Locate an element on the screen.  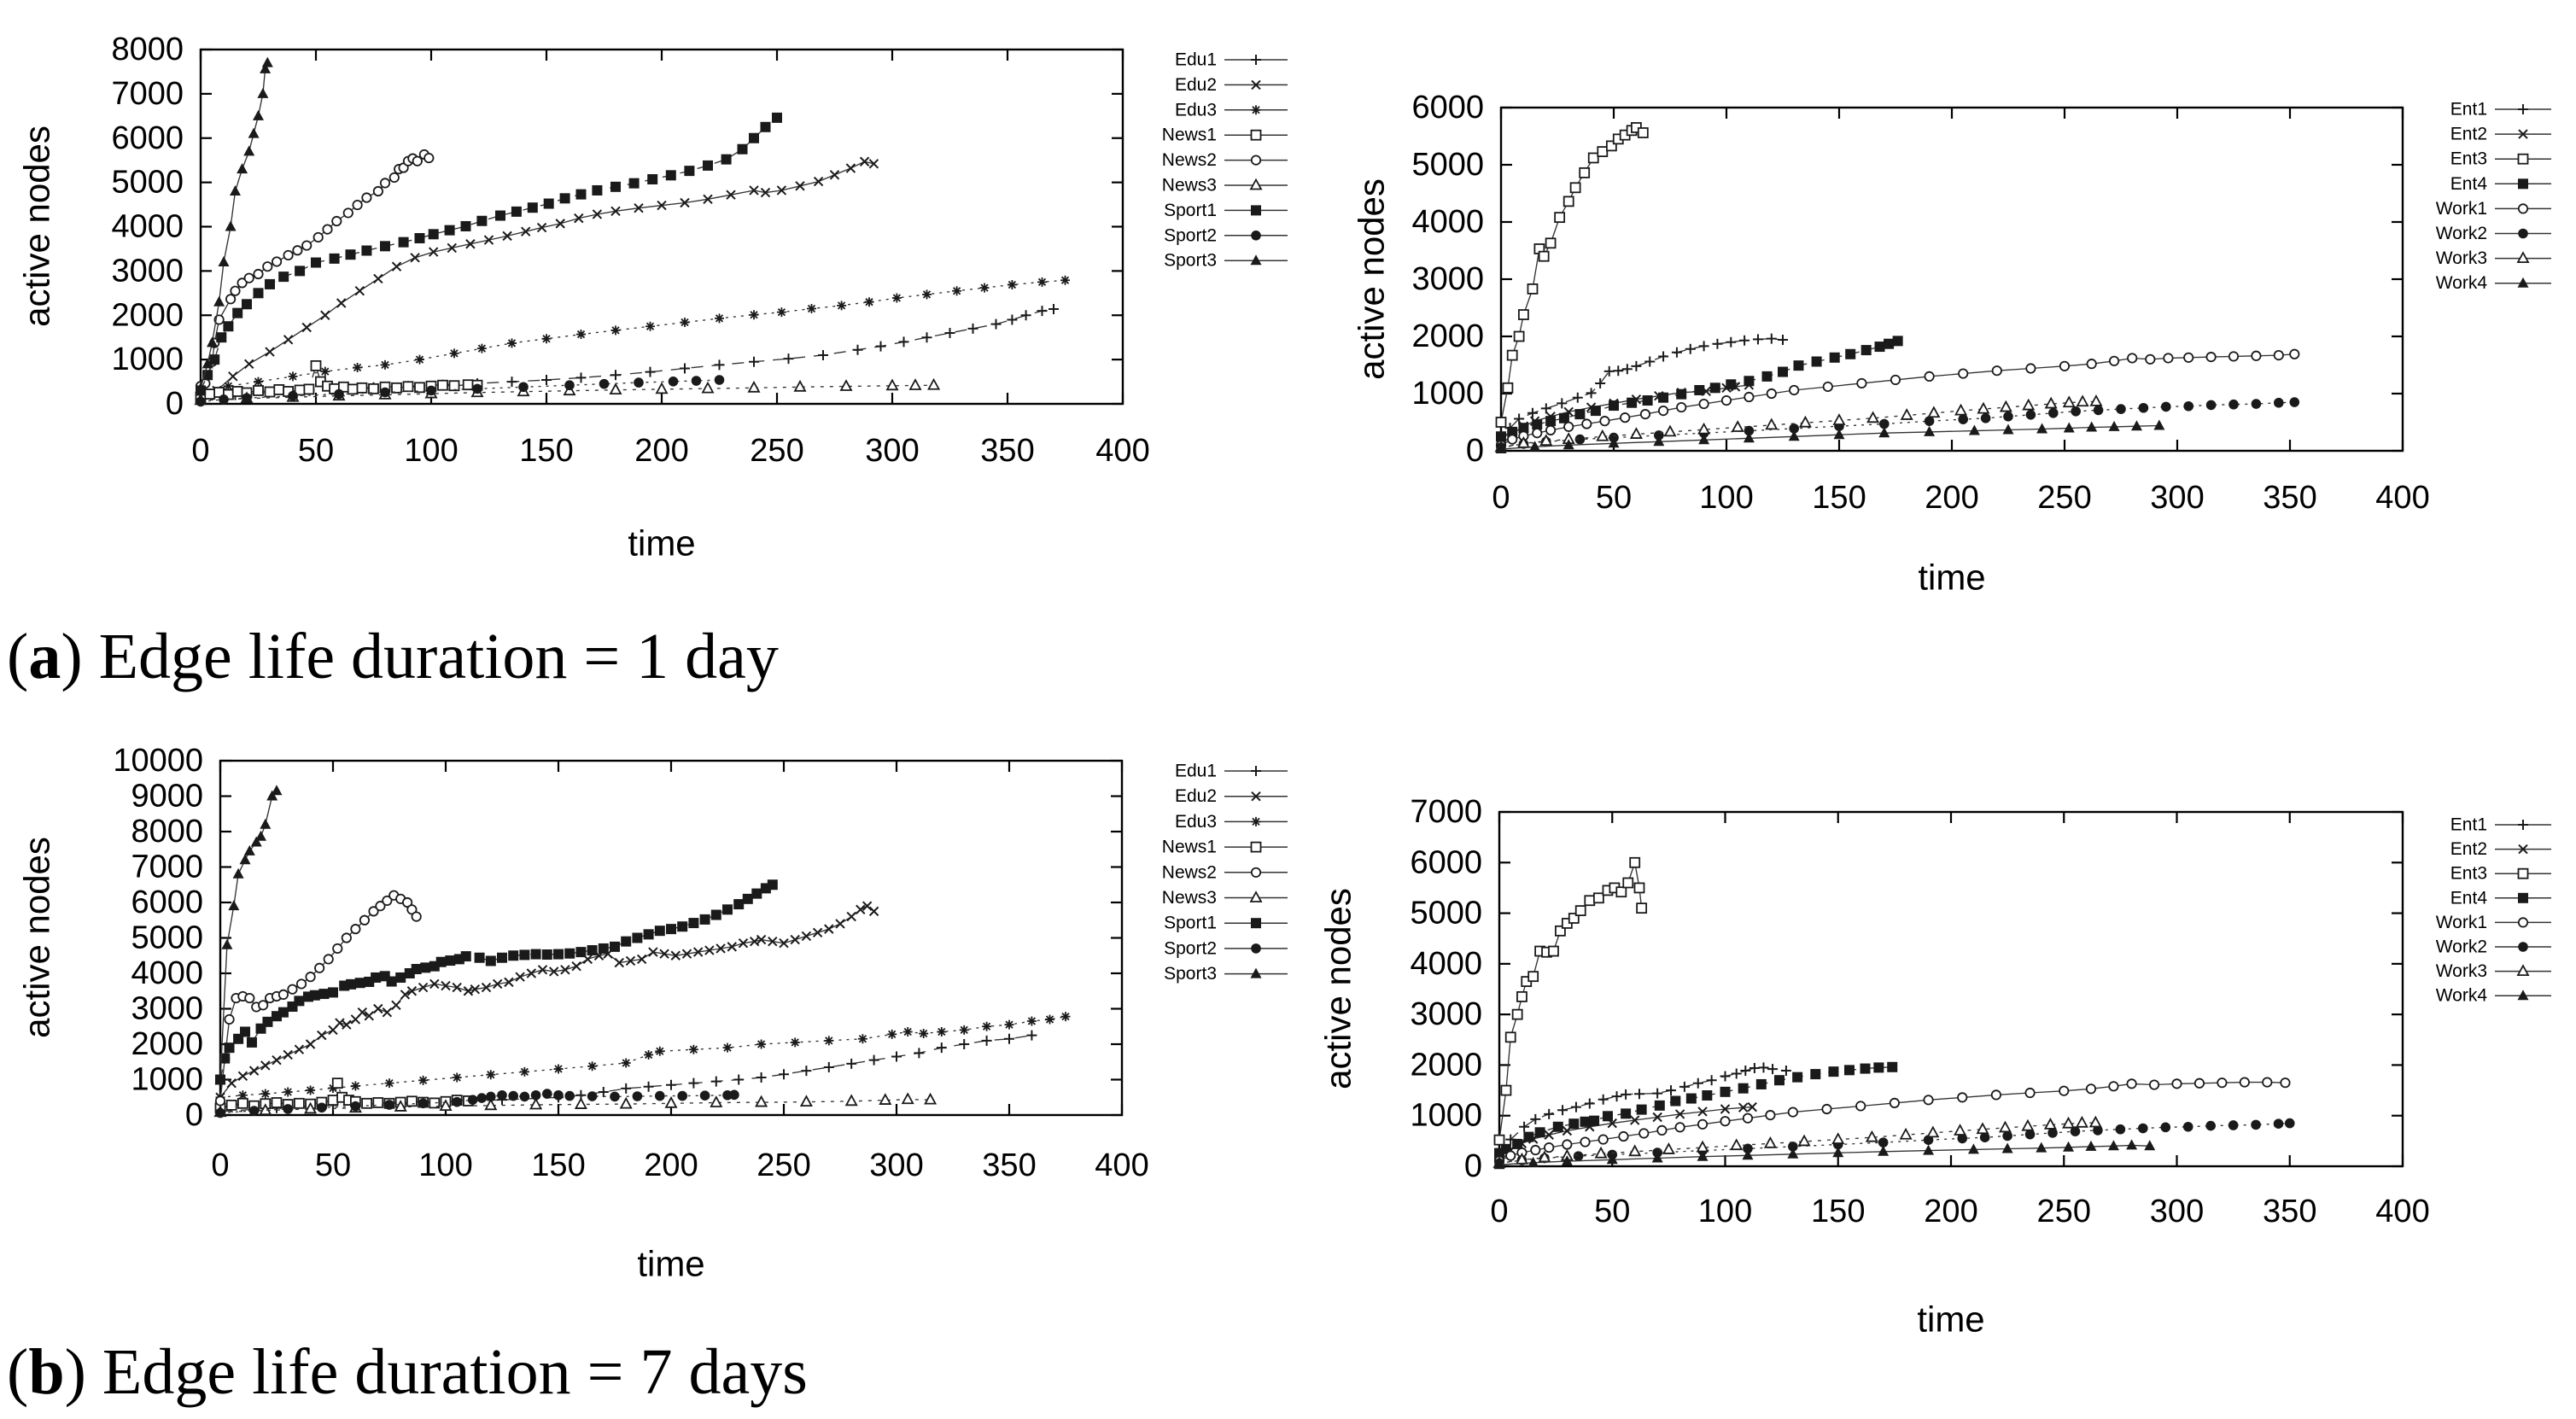
series-news2-b-left is located at coordinates (318, 998).